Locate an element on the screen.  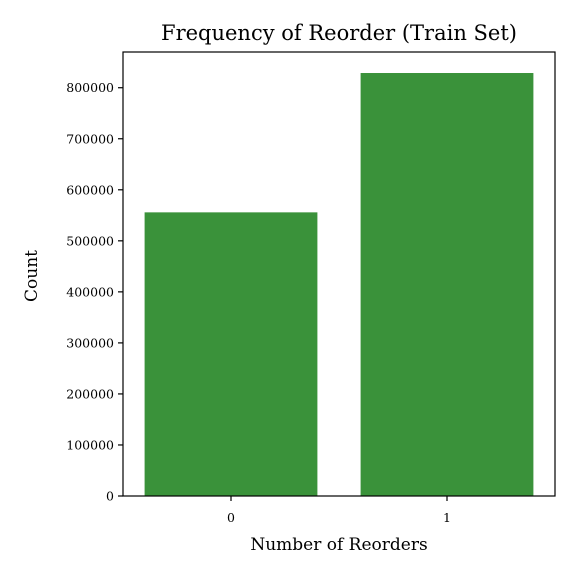
y-tick-label: 300000 is located at coordinates (90, 342).